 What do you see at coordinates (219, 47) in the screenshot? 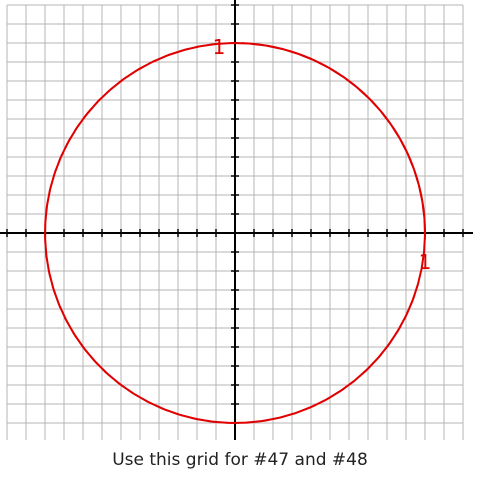
I see `circle-label-top: 1` at bounding box center [219, 47].